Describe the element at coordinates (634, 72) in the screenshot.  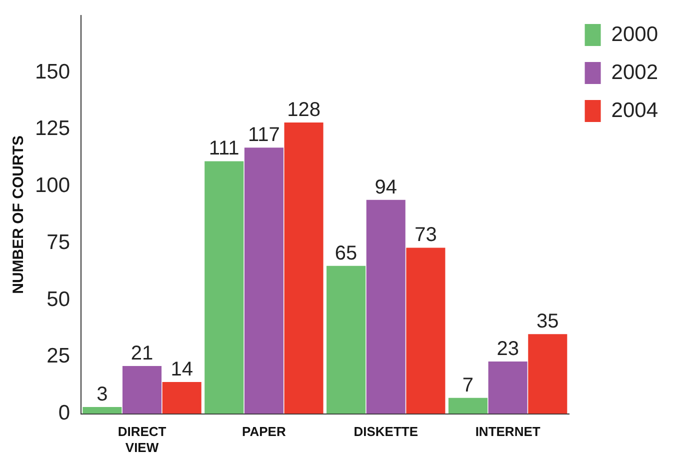
I see `legend-label: 2002` at that location.